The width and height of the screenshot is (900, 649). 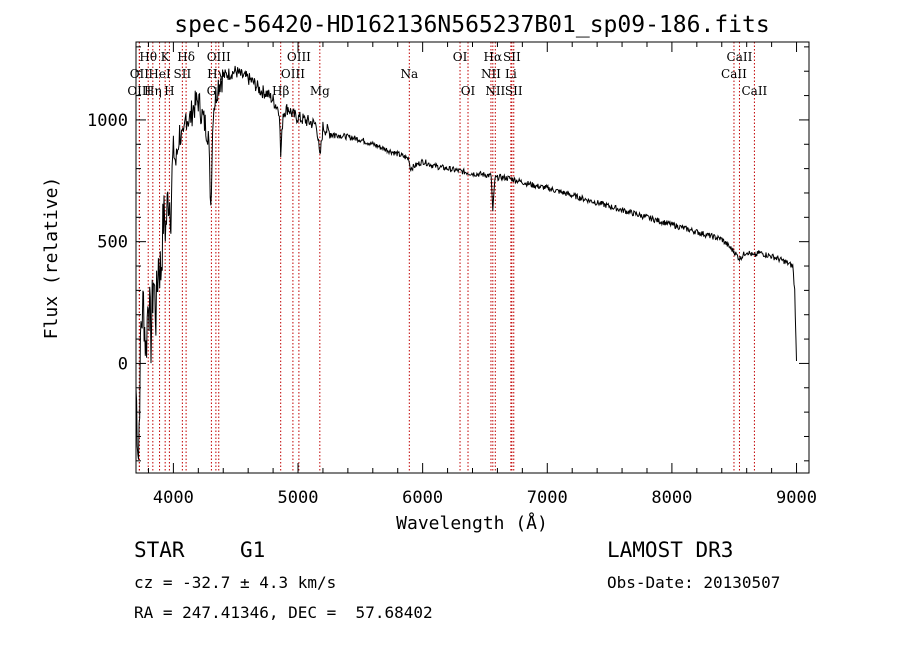 What do you see at coordinates (280, 91) in the screenshot?
I see `line-label-12: Hβ` at bounding box center [280, 91].